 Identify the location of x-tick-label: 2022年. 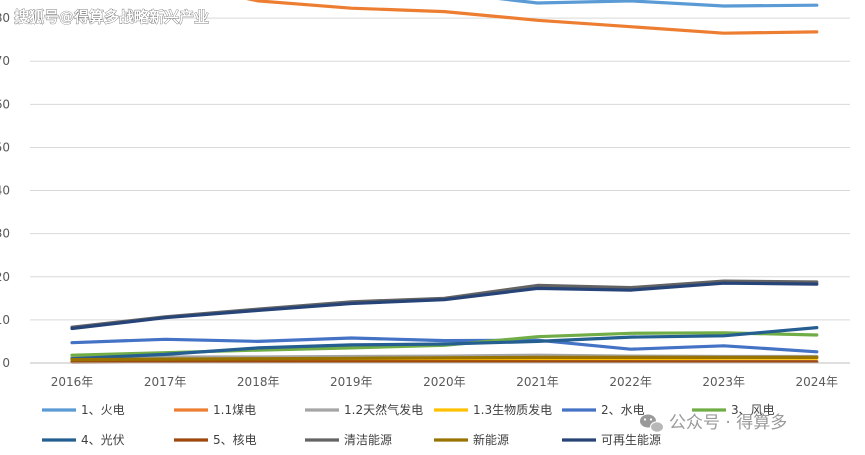
(630, 382).